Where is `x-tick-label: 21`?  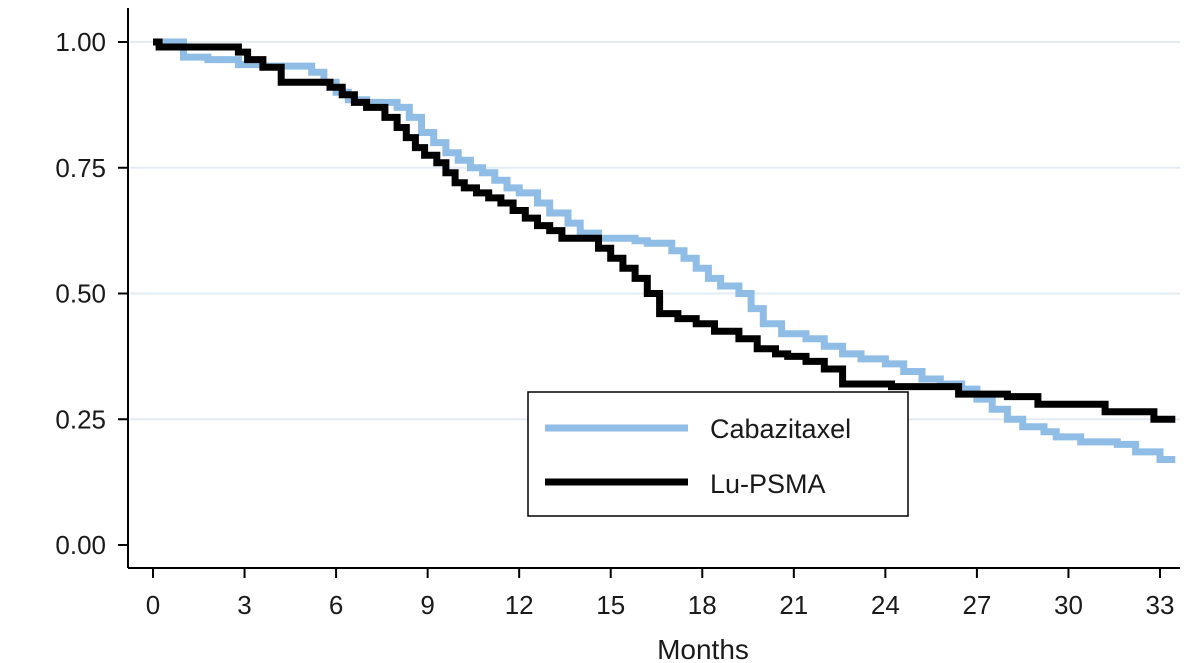 x-tick-label: 21 is located at coordinates (793, 605).